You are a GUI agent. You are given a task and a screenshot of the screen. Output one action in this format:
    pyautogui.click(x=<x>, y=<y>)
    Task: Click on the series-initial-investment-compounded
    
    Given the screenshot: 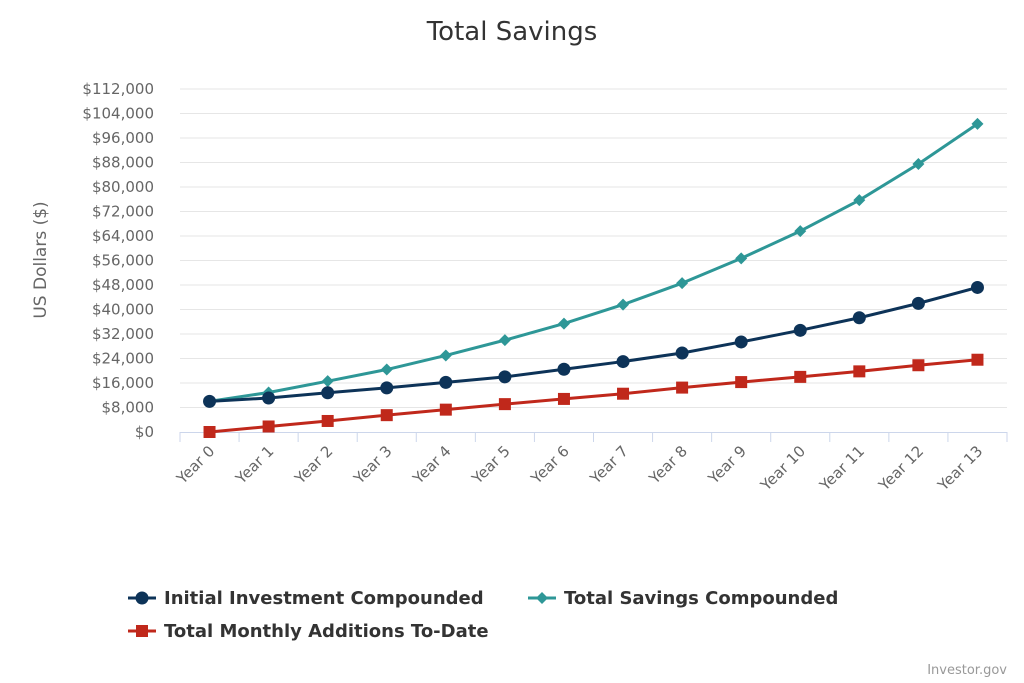 What is the action you would take?
    pyautogui.click(x=593, y=344)
    